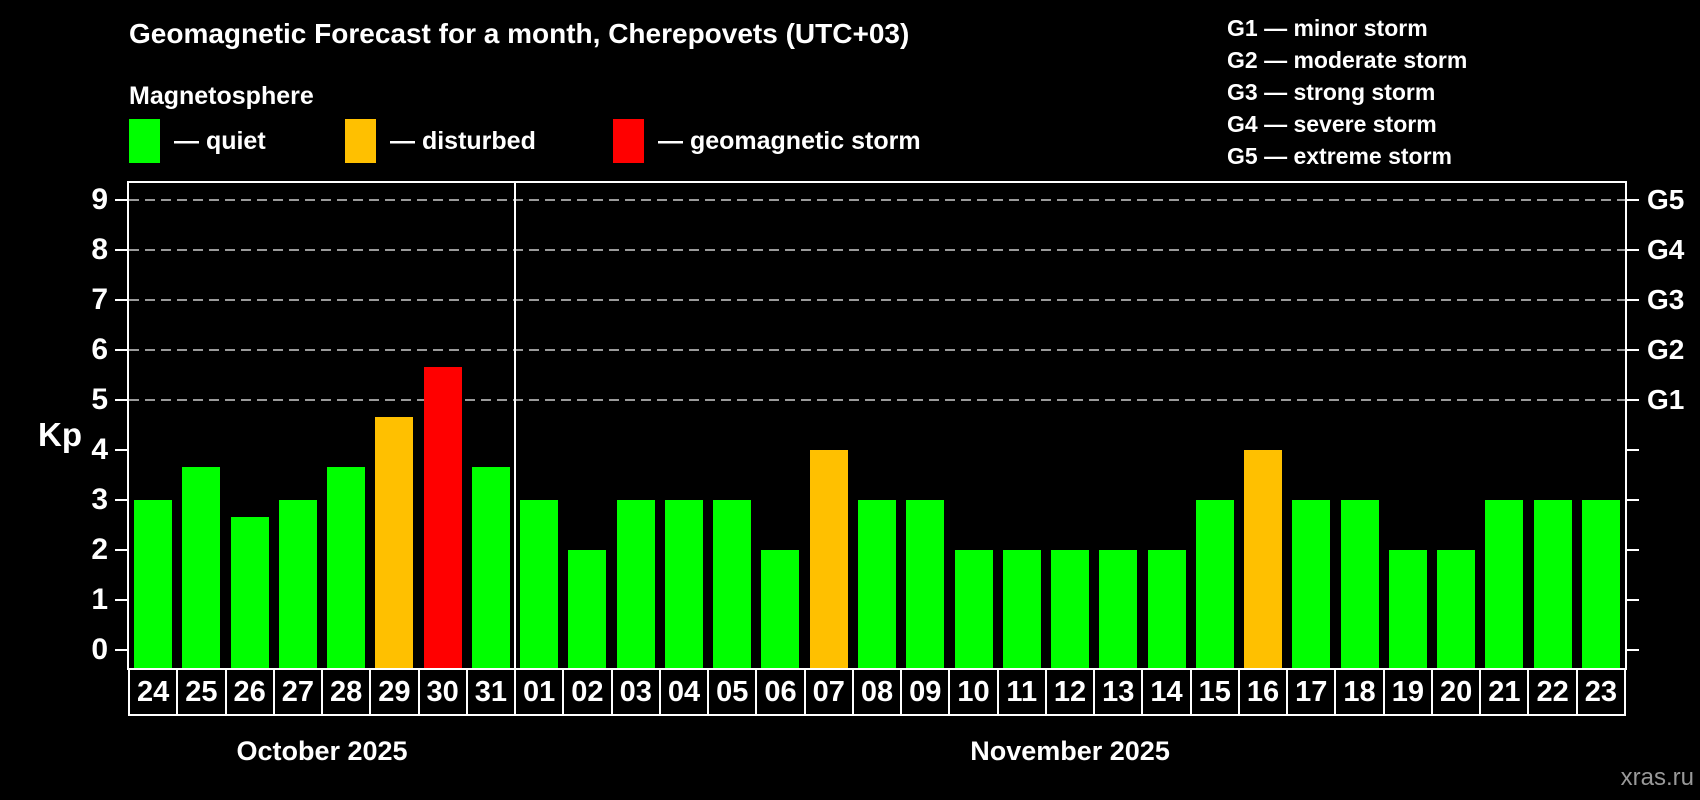 The image size is (1700, 800). I want to click on date-label-08: 08, so click(877, 692).